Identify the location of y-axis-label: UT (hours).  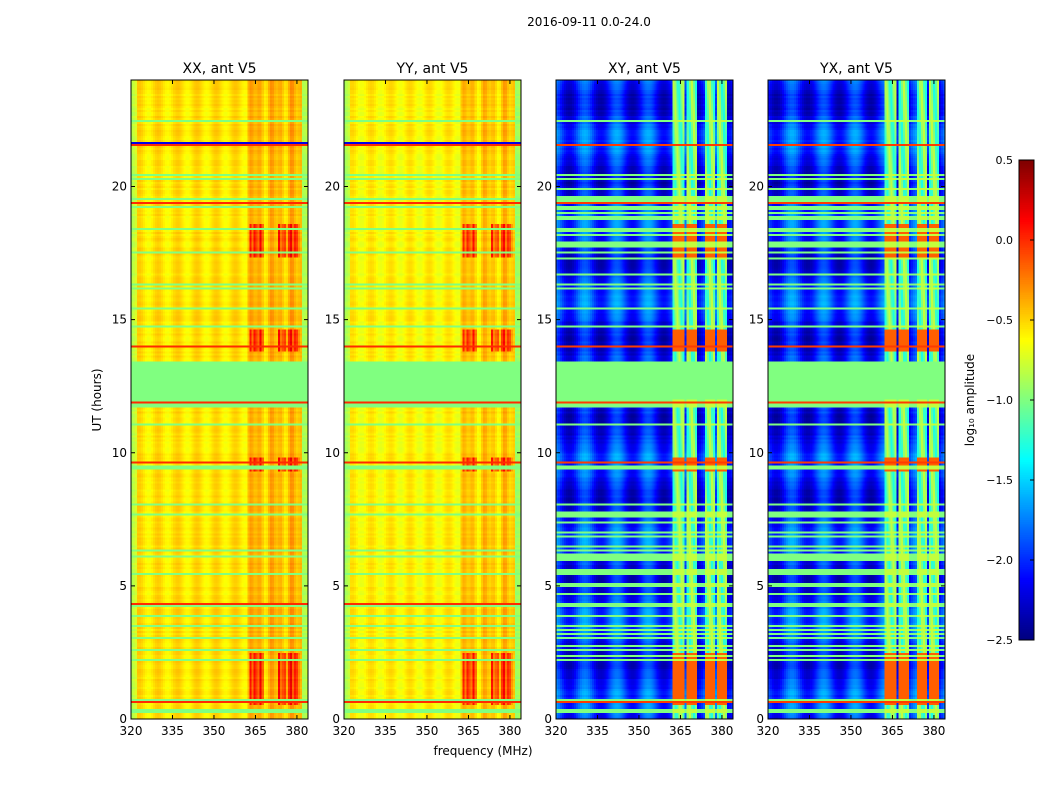
(97, 399).